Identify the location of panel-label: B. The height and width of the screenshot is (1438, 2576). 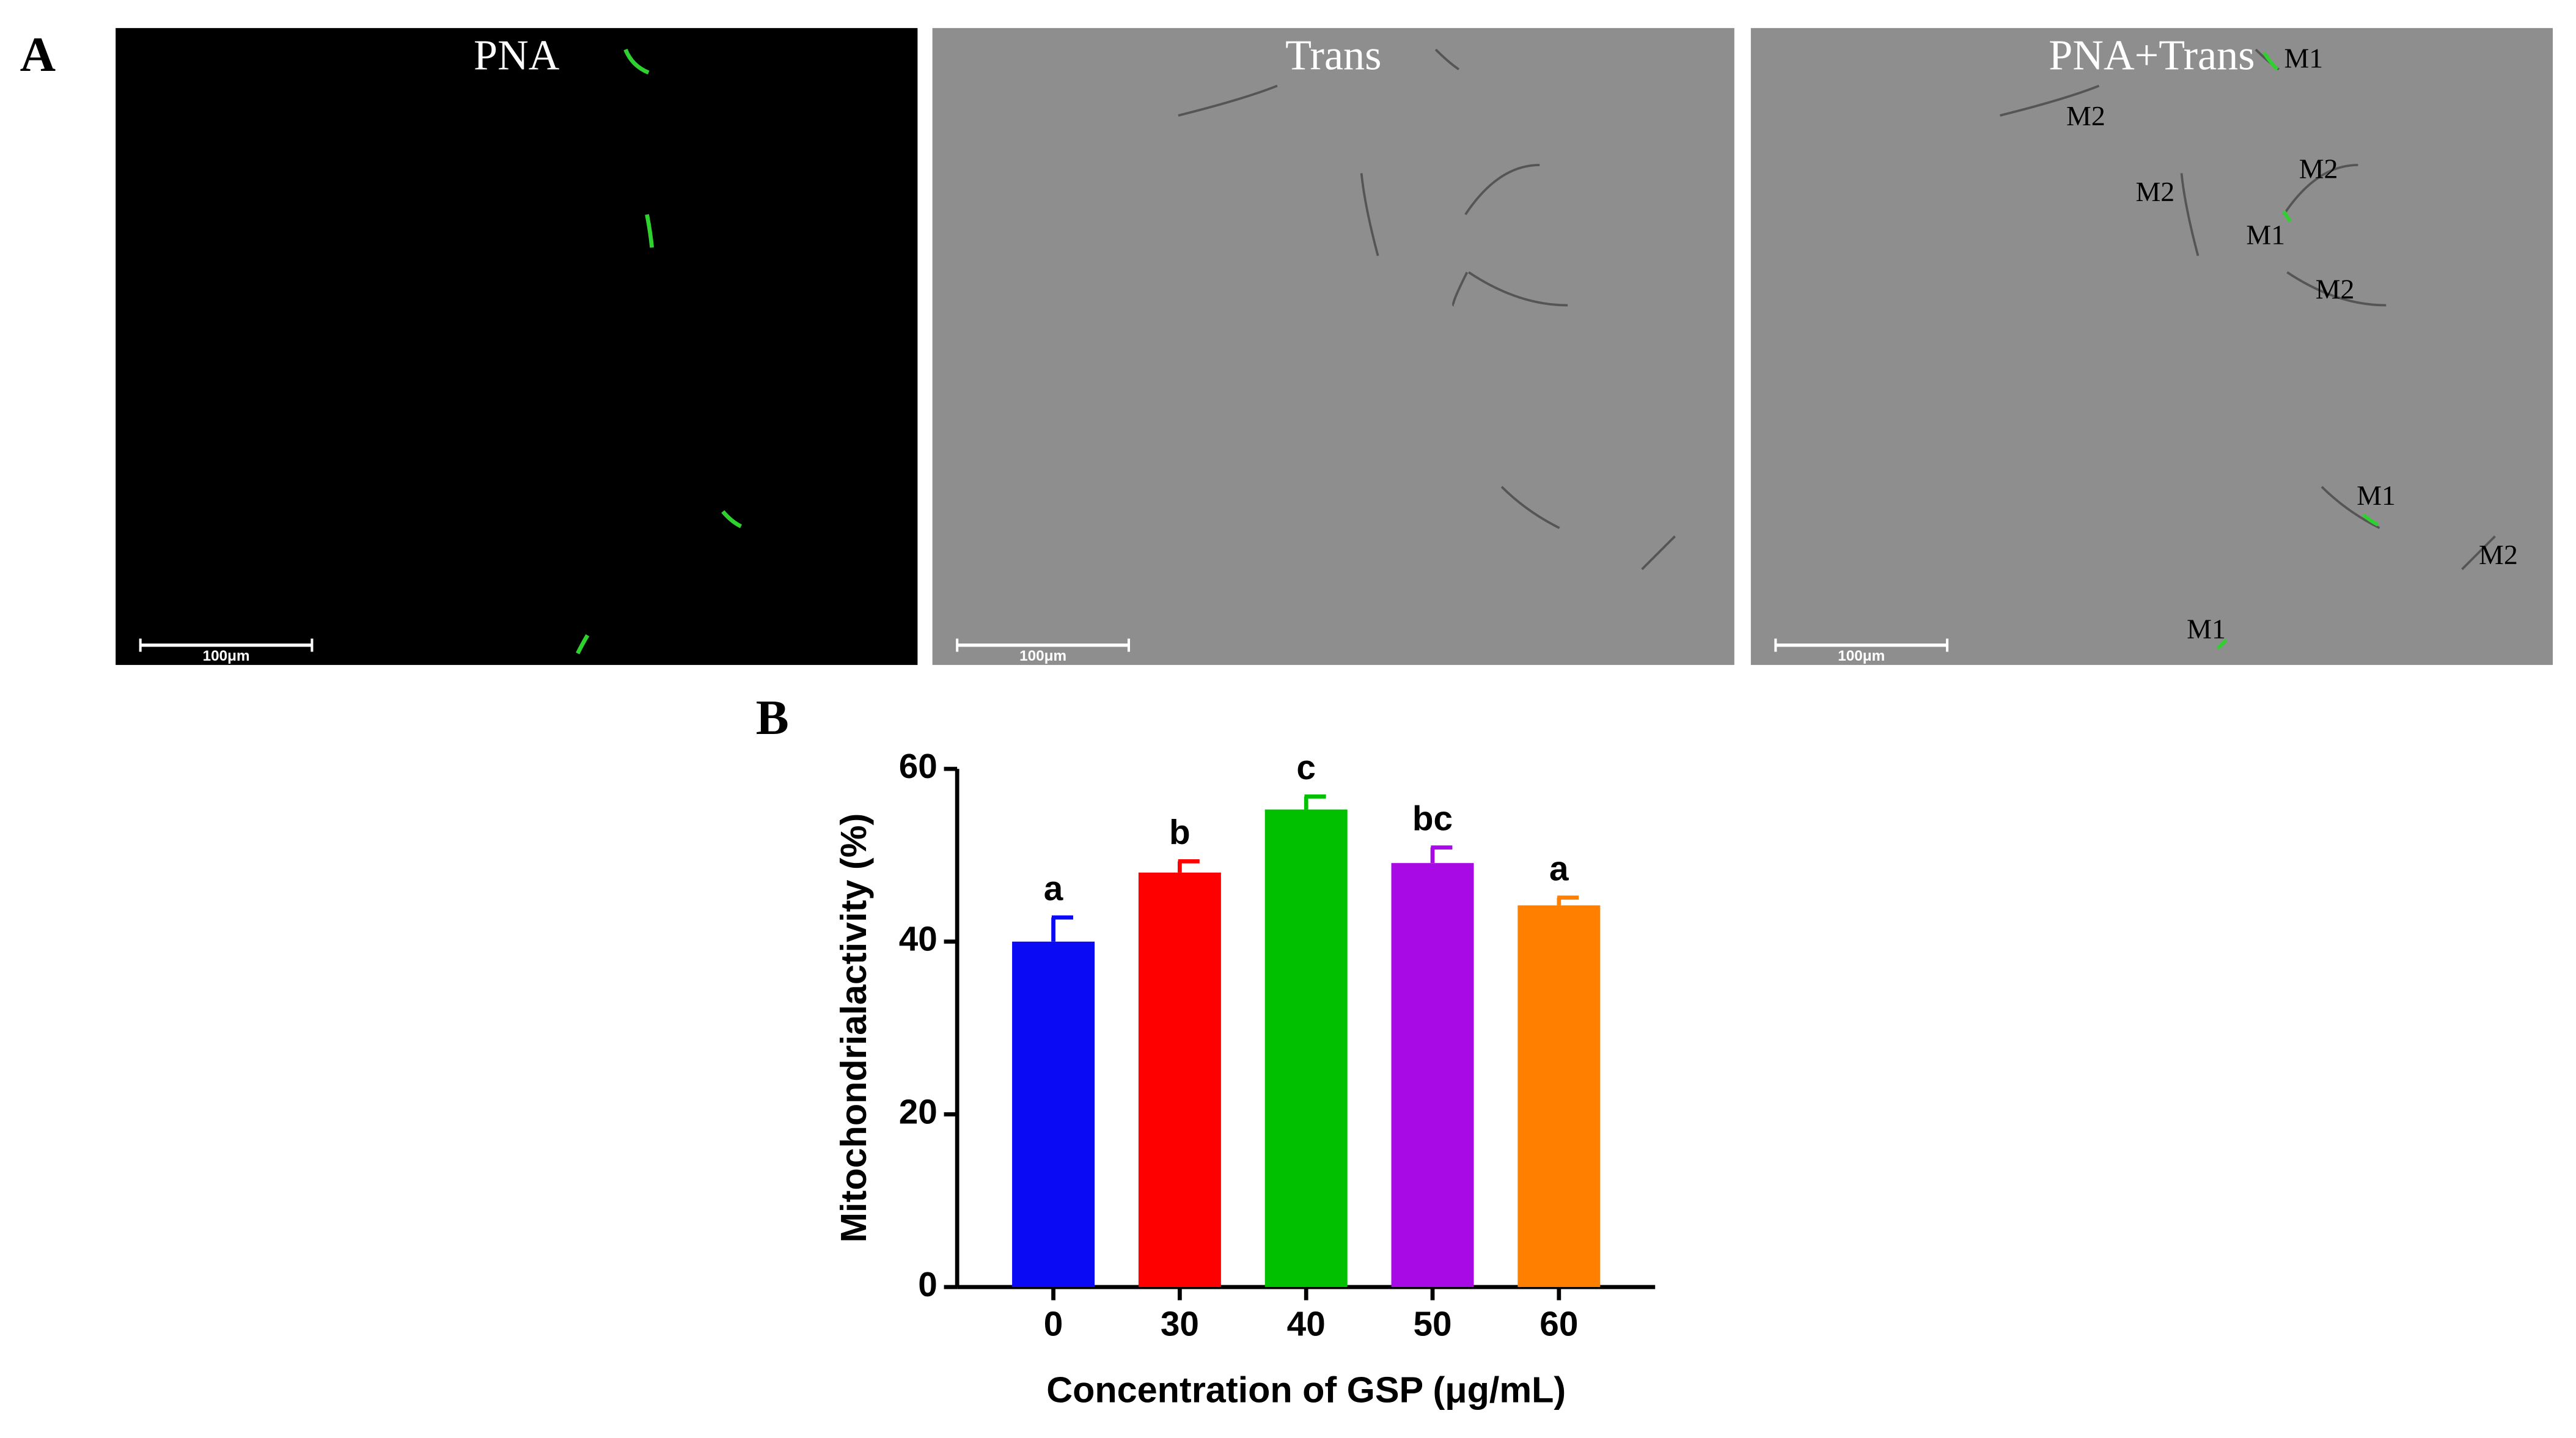
(772, 718).